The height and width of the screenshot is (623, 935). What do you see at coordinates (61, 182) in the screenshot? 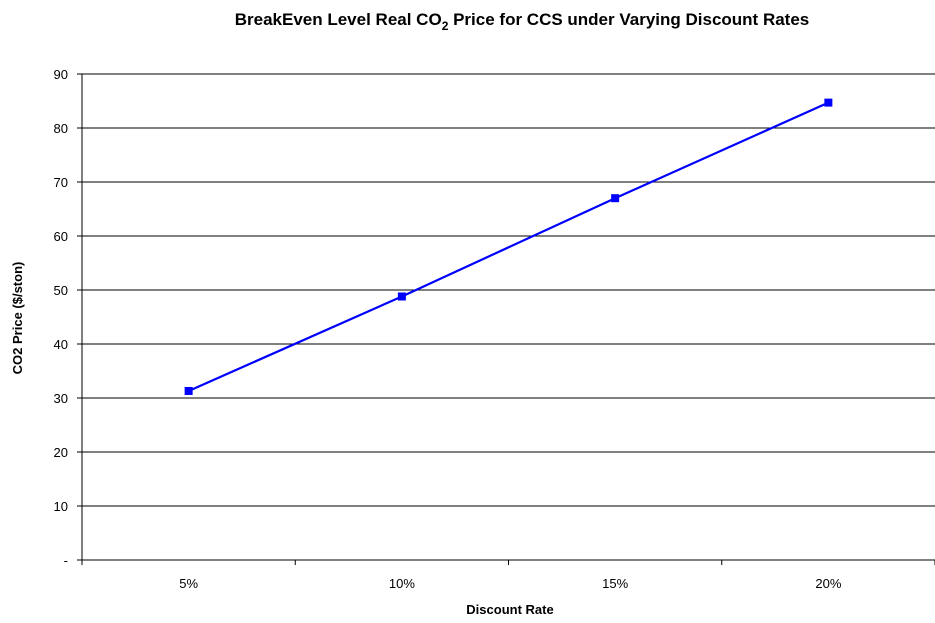
I see `y-tick-label: 70` at bounding box center [61, 182].